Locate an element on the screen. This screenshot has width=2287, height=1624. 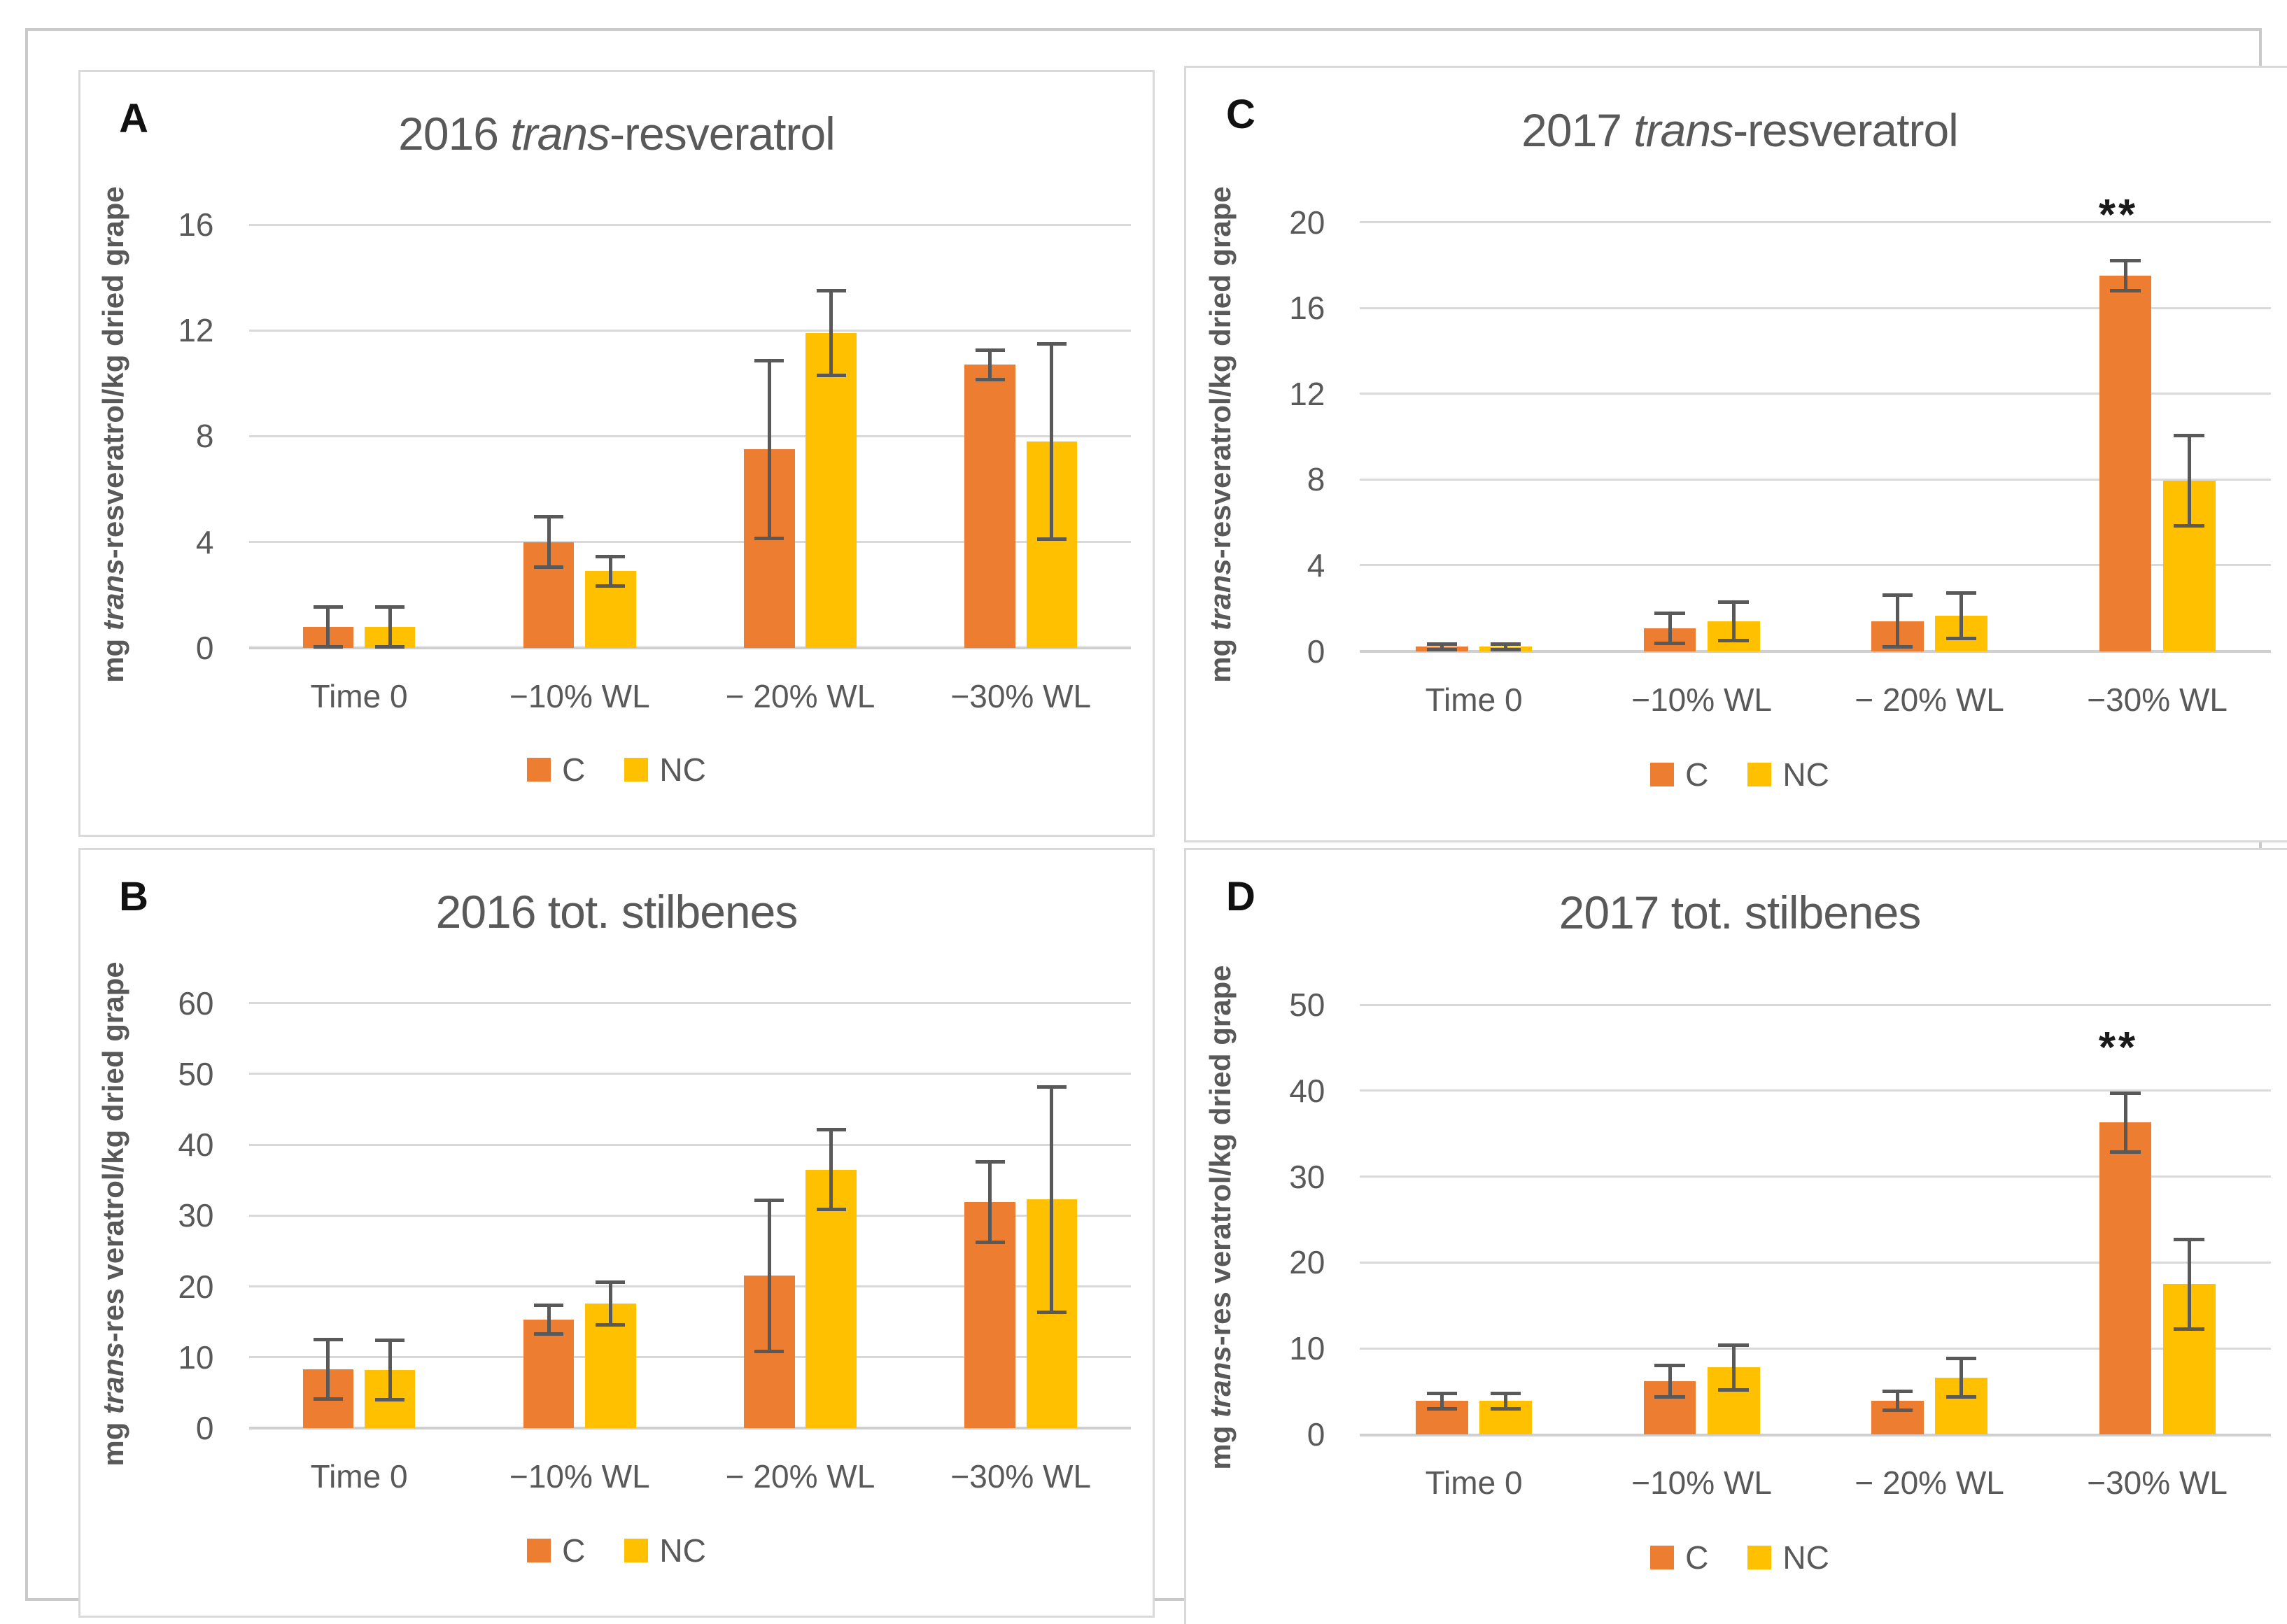
y-tick-label: 12 is located at coordinates (1307, 394).